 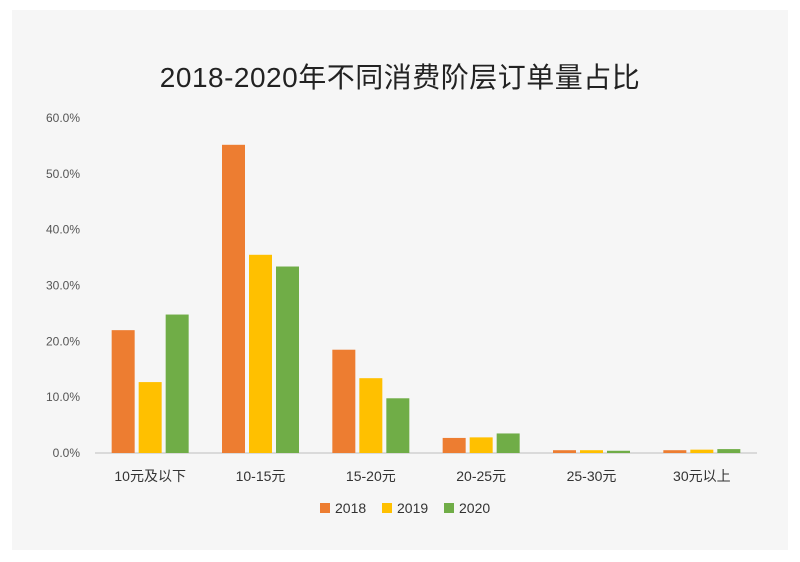 I want to click on x-category-label: 25-30元, so click(x=592, y=476).